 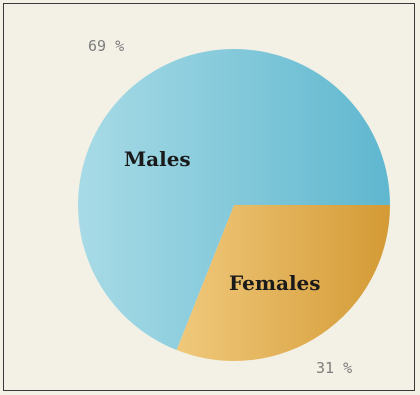 What do you see at coordinates (334, 368) in the screenshot?
I see `percent-label-females: 31 %` at bounding box center [334, 368].